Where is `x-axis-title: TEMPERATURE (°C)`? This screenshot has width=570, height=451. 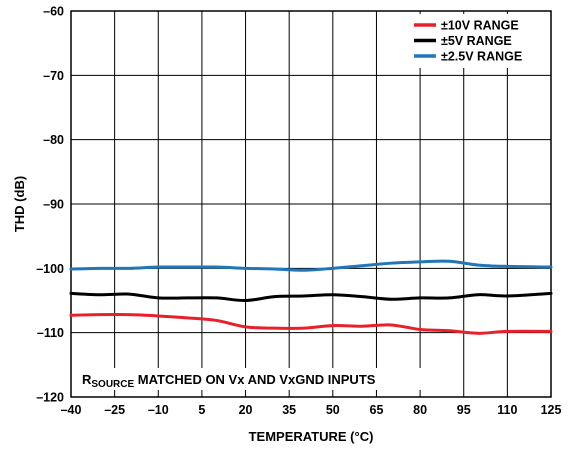 x-axis-title: TEMPERATURE (°C) is located at coordinates (311, 436).